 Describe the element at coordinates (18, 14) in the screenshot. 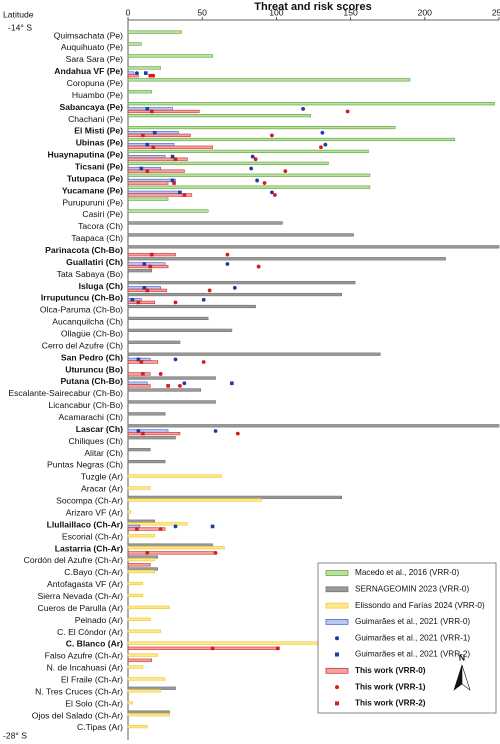

I see `latitude-label: Latitude` at that location.